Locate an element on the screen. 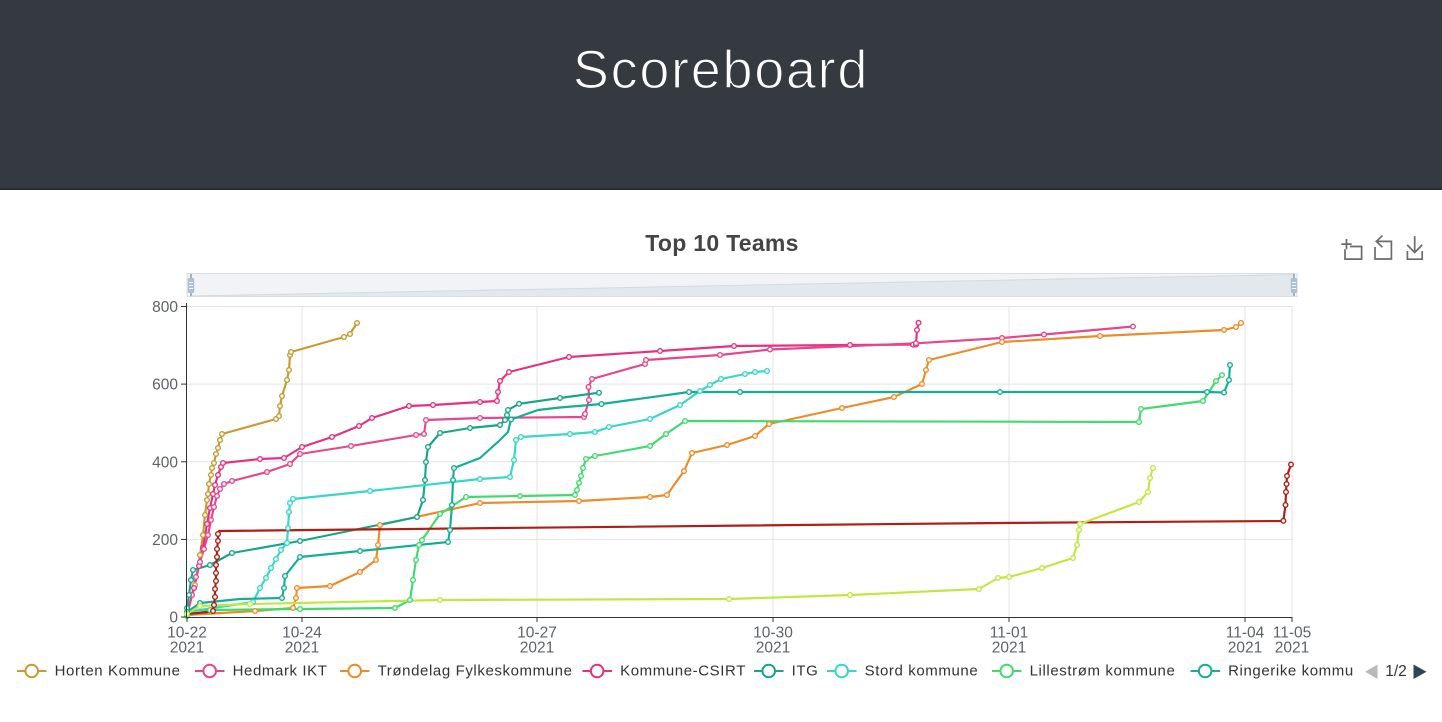  svg-text: Lillestrøm kommune is located at coordinates (1103, 671).